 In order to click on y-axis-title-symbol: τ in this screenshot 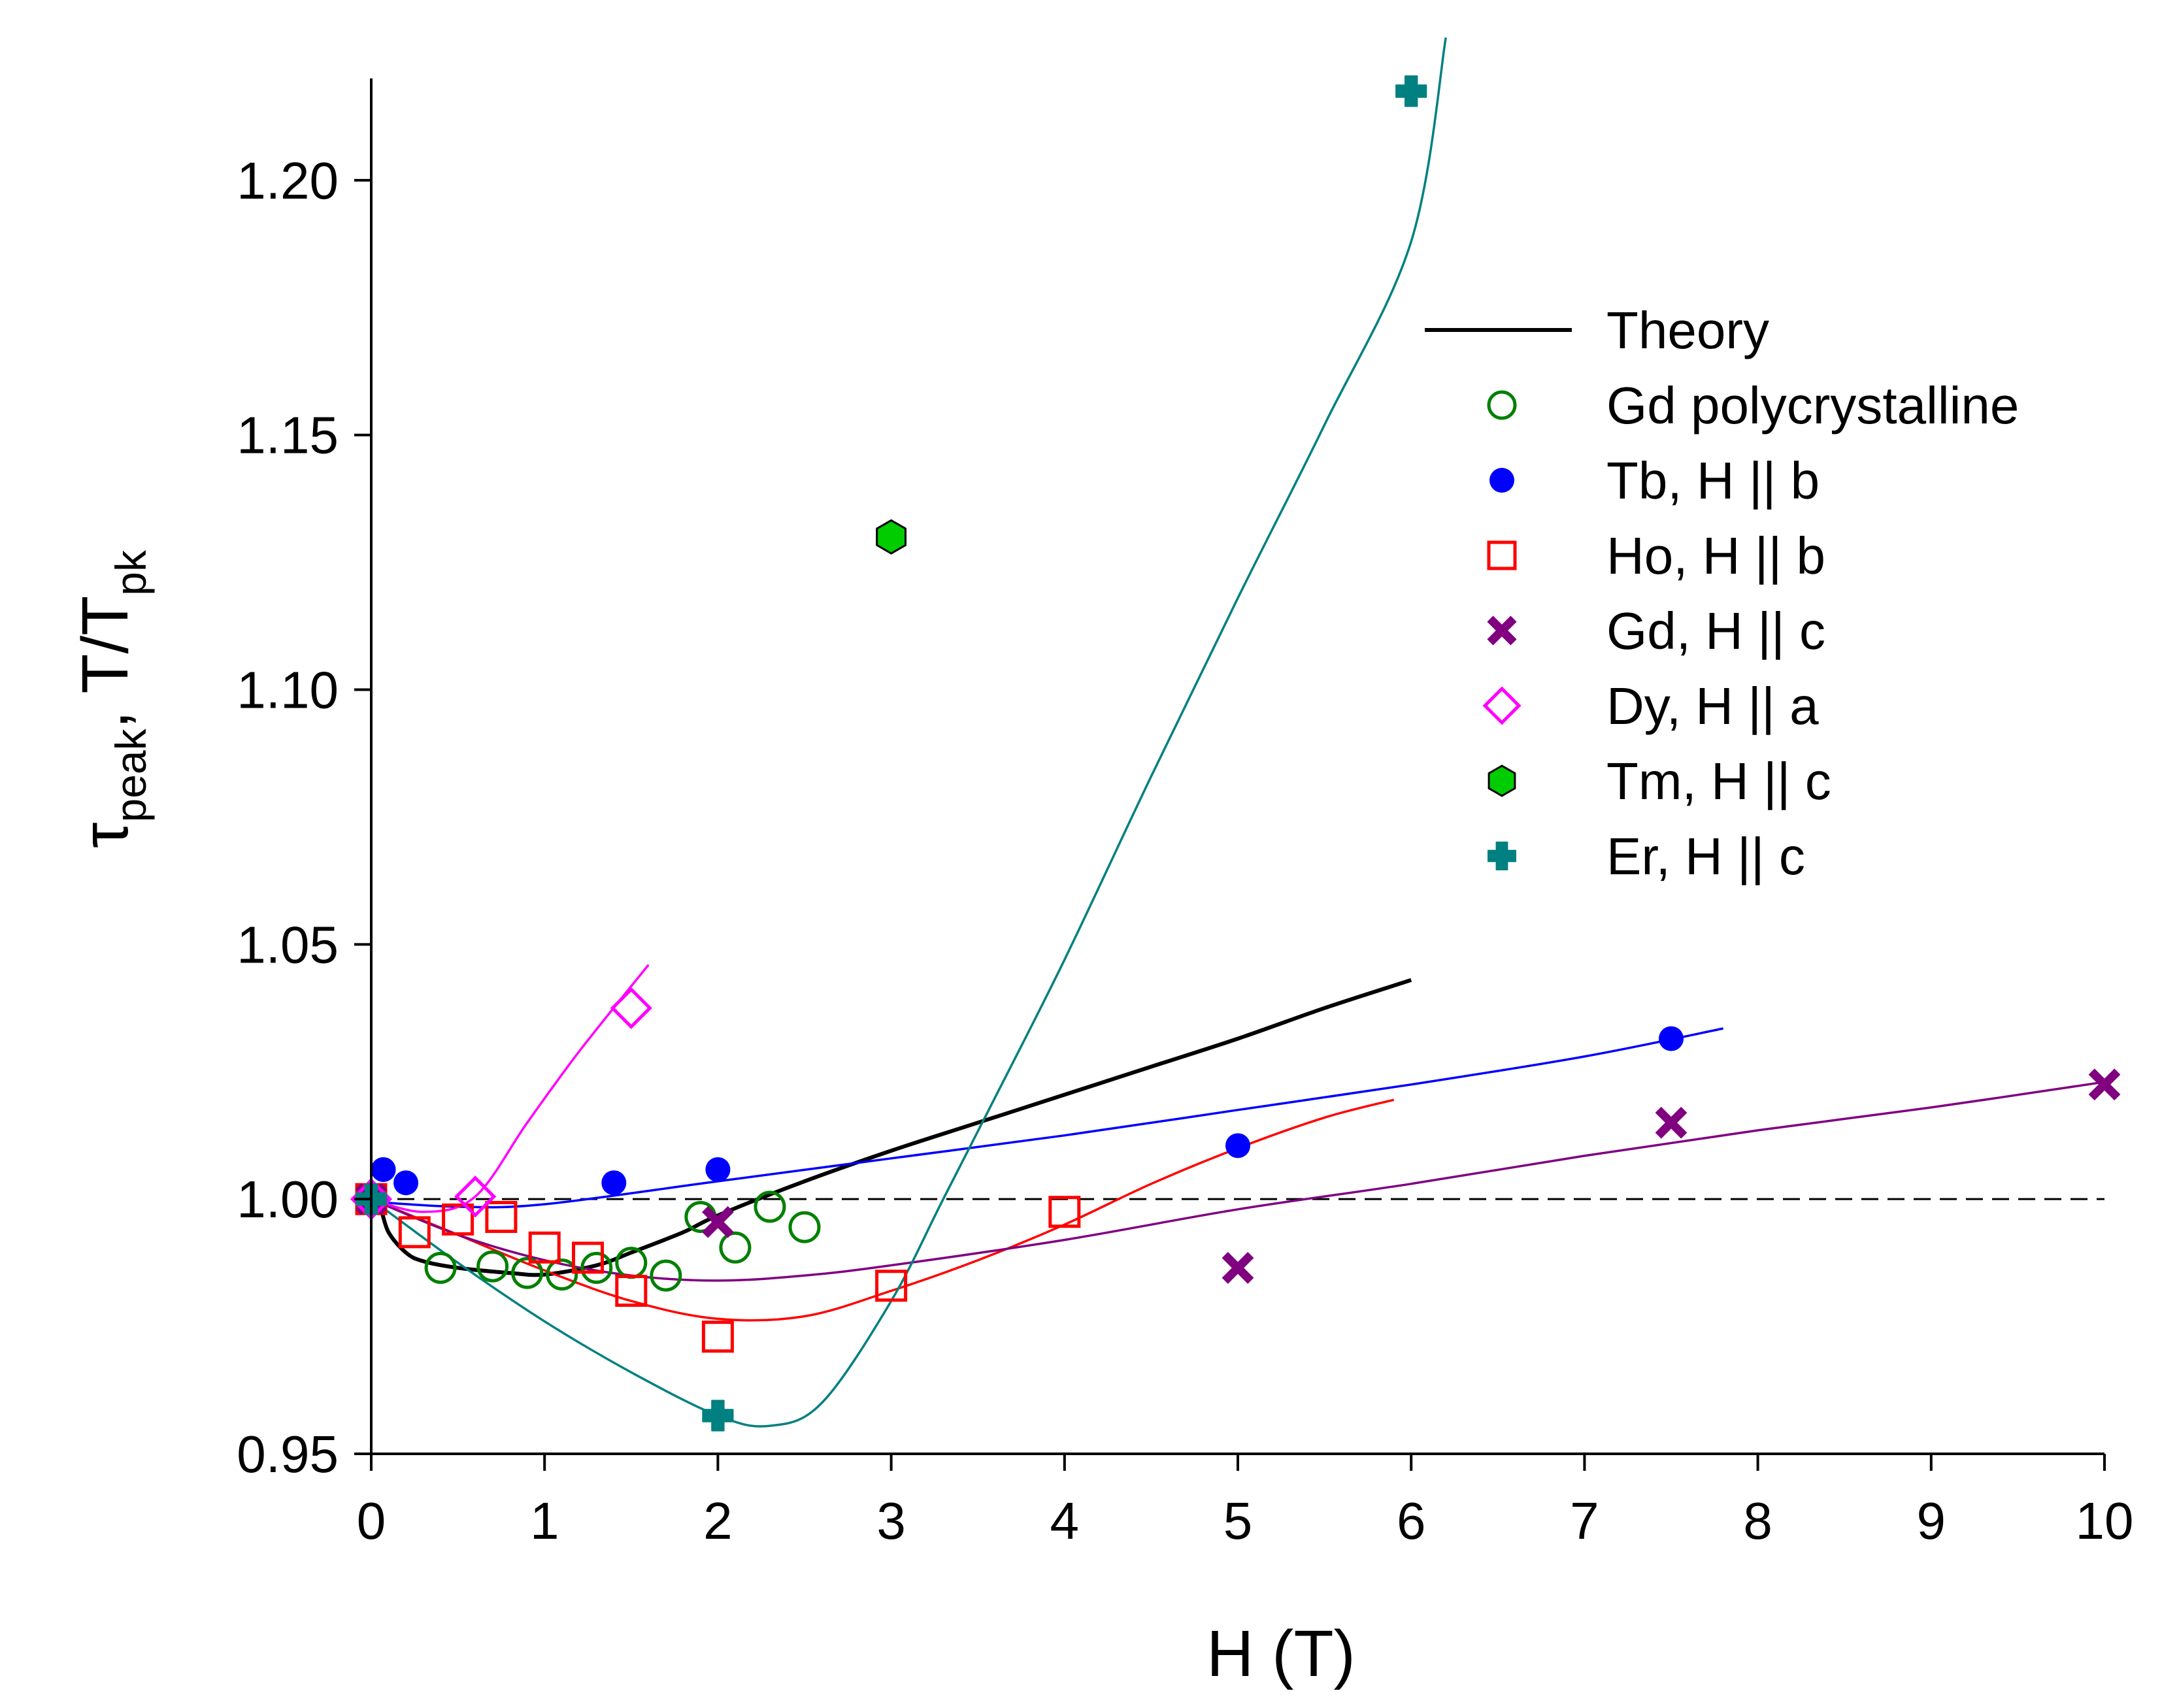, I will do `click(105, 836)`.